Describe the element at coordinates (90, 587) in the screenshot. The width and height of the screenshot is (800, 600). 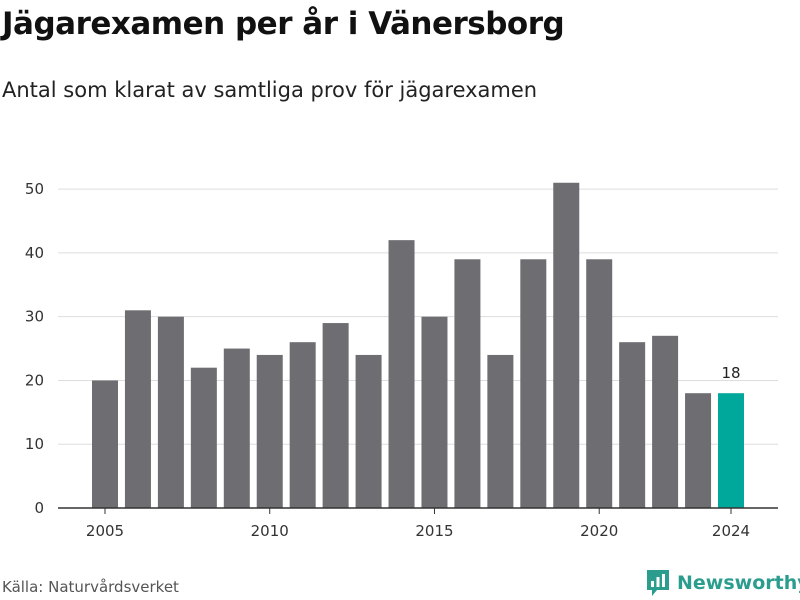
I see `source-note: Källa: Naturvårdsverket` at that location.